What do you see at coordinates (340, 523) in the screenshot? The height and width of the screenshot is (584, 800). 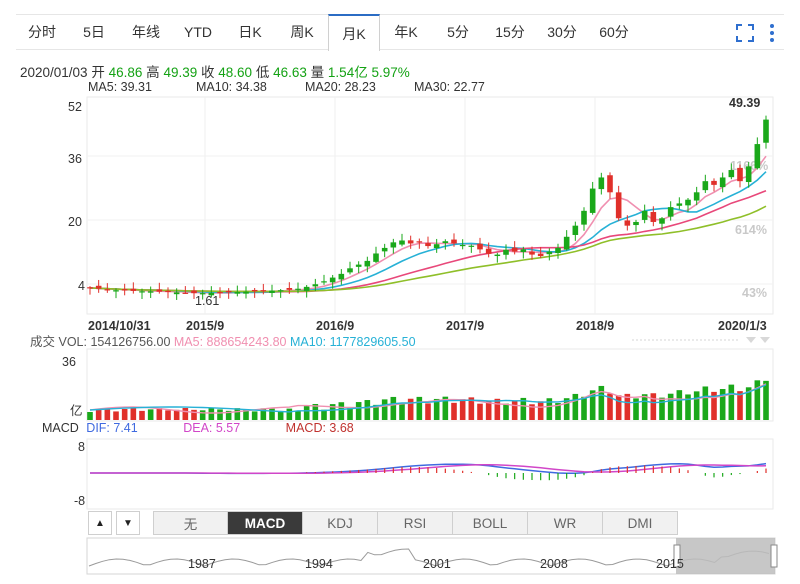 I see `indicator-tab: KDJ` at bounding box center [340, 523].